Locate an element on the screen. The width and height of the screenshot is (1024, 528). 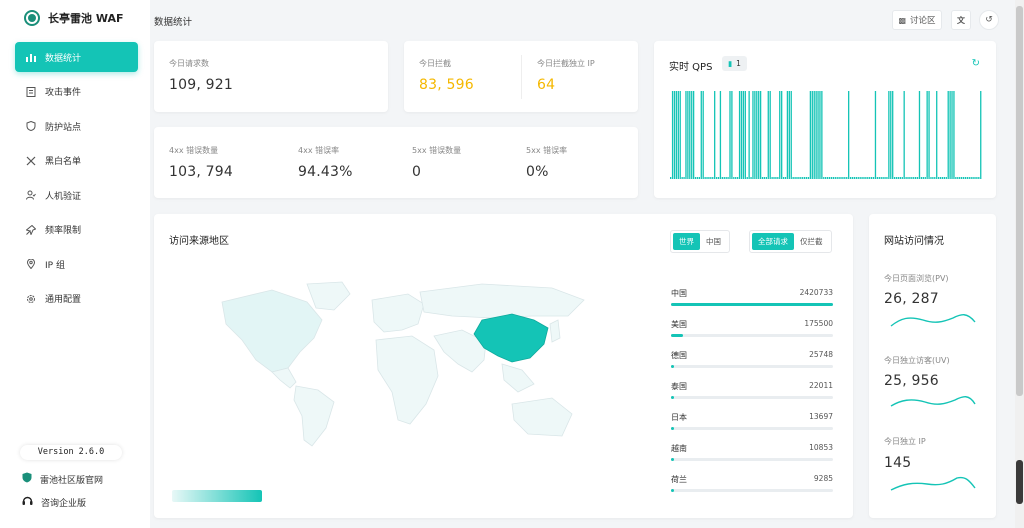
ranking-value: 13697 is located at coordinates (821, 416).